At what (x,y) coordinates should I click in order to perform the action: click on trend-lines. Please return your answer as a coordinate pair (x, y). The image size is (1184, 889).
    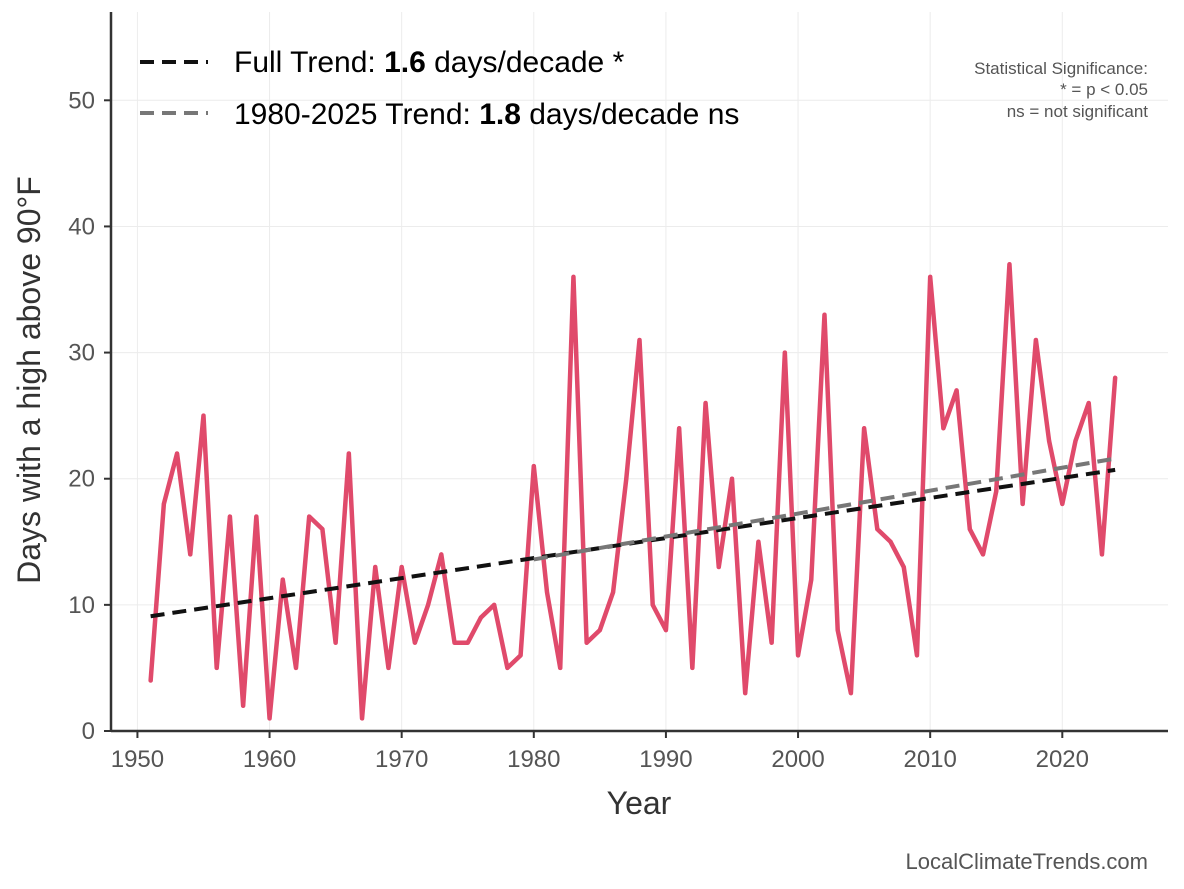
    Looking at the image, I should click on (633, 537).